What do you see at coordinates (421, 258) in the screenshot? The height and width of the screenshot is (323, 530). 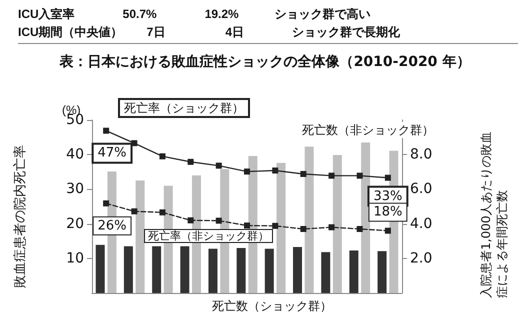 I see `y2-tick-label: 2.0` at bounding box center [421, 258].